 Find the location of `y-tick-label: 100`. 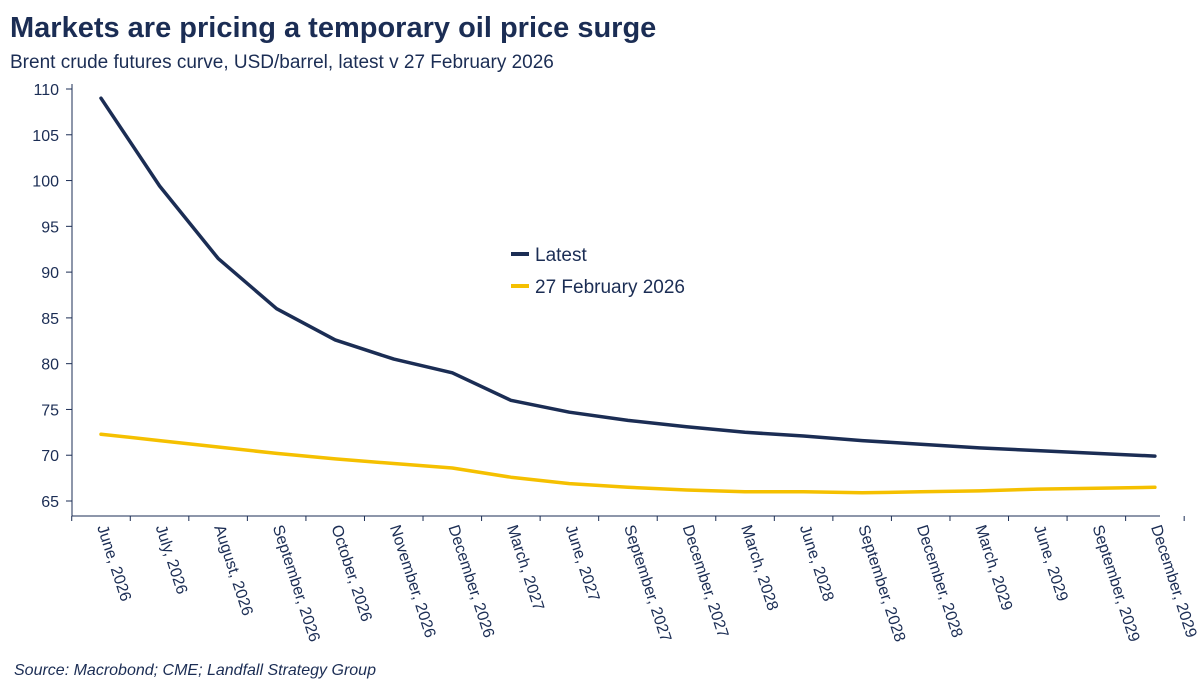

y-tick-label: 100 is located at coordinates (45, 182).